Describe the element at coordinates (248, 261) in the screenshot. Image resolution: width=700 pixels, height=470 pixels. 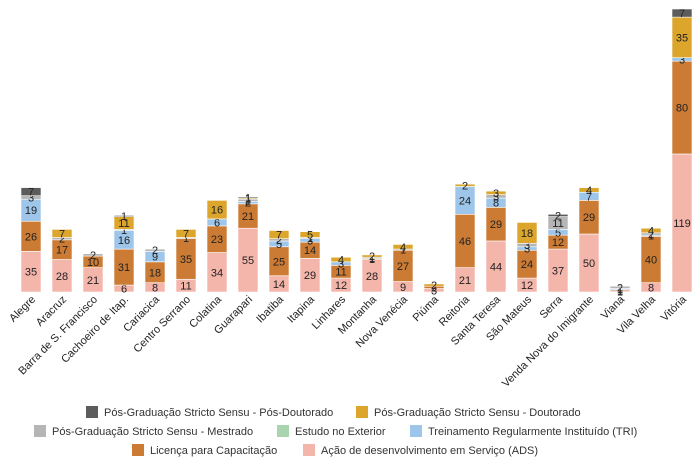
I see `data-label-guarapari-acao-de-desenvolvimento-em-servico-ads: 55` at that location.